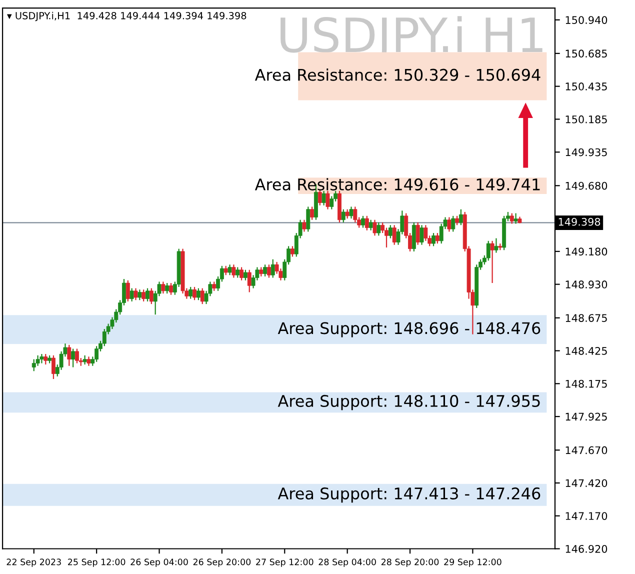  Describe the element at coordinates (586, 384) in the screenshot. I see `y-tick-label: 148.175` at that location.